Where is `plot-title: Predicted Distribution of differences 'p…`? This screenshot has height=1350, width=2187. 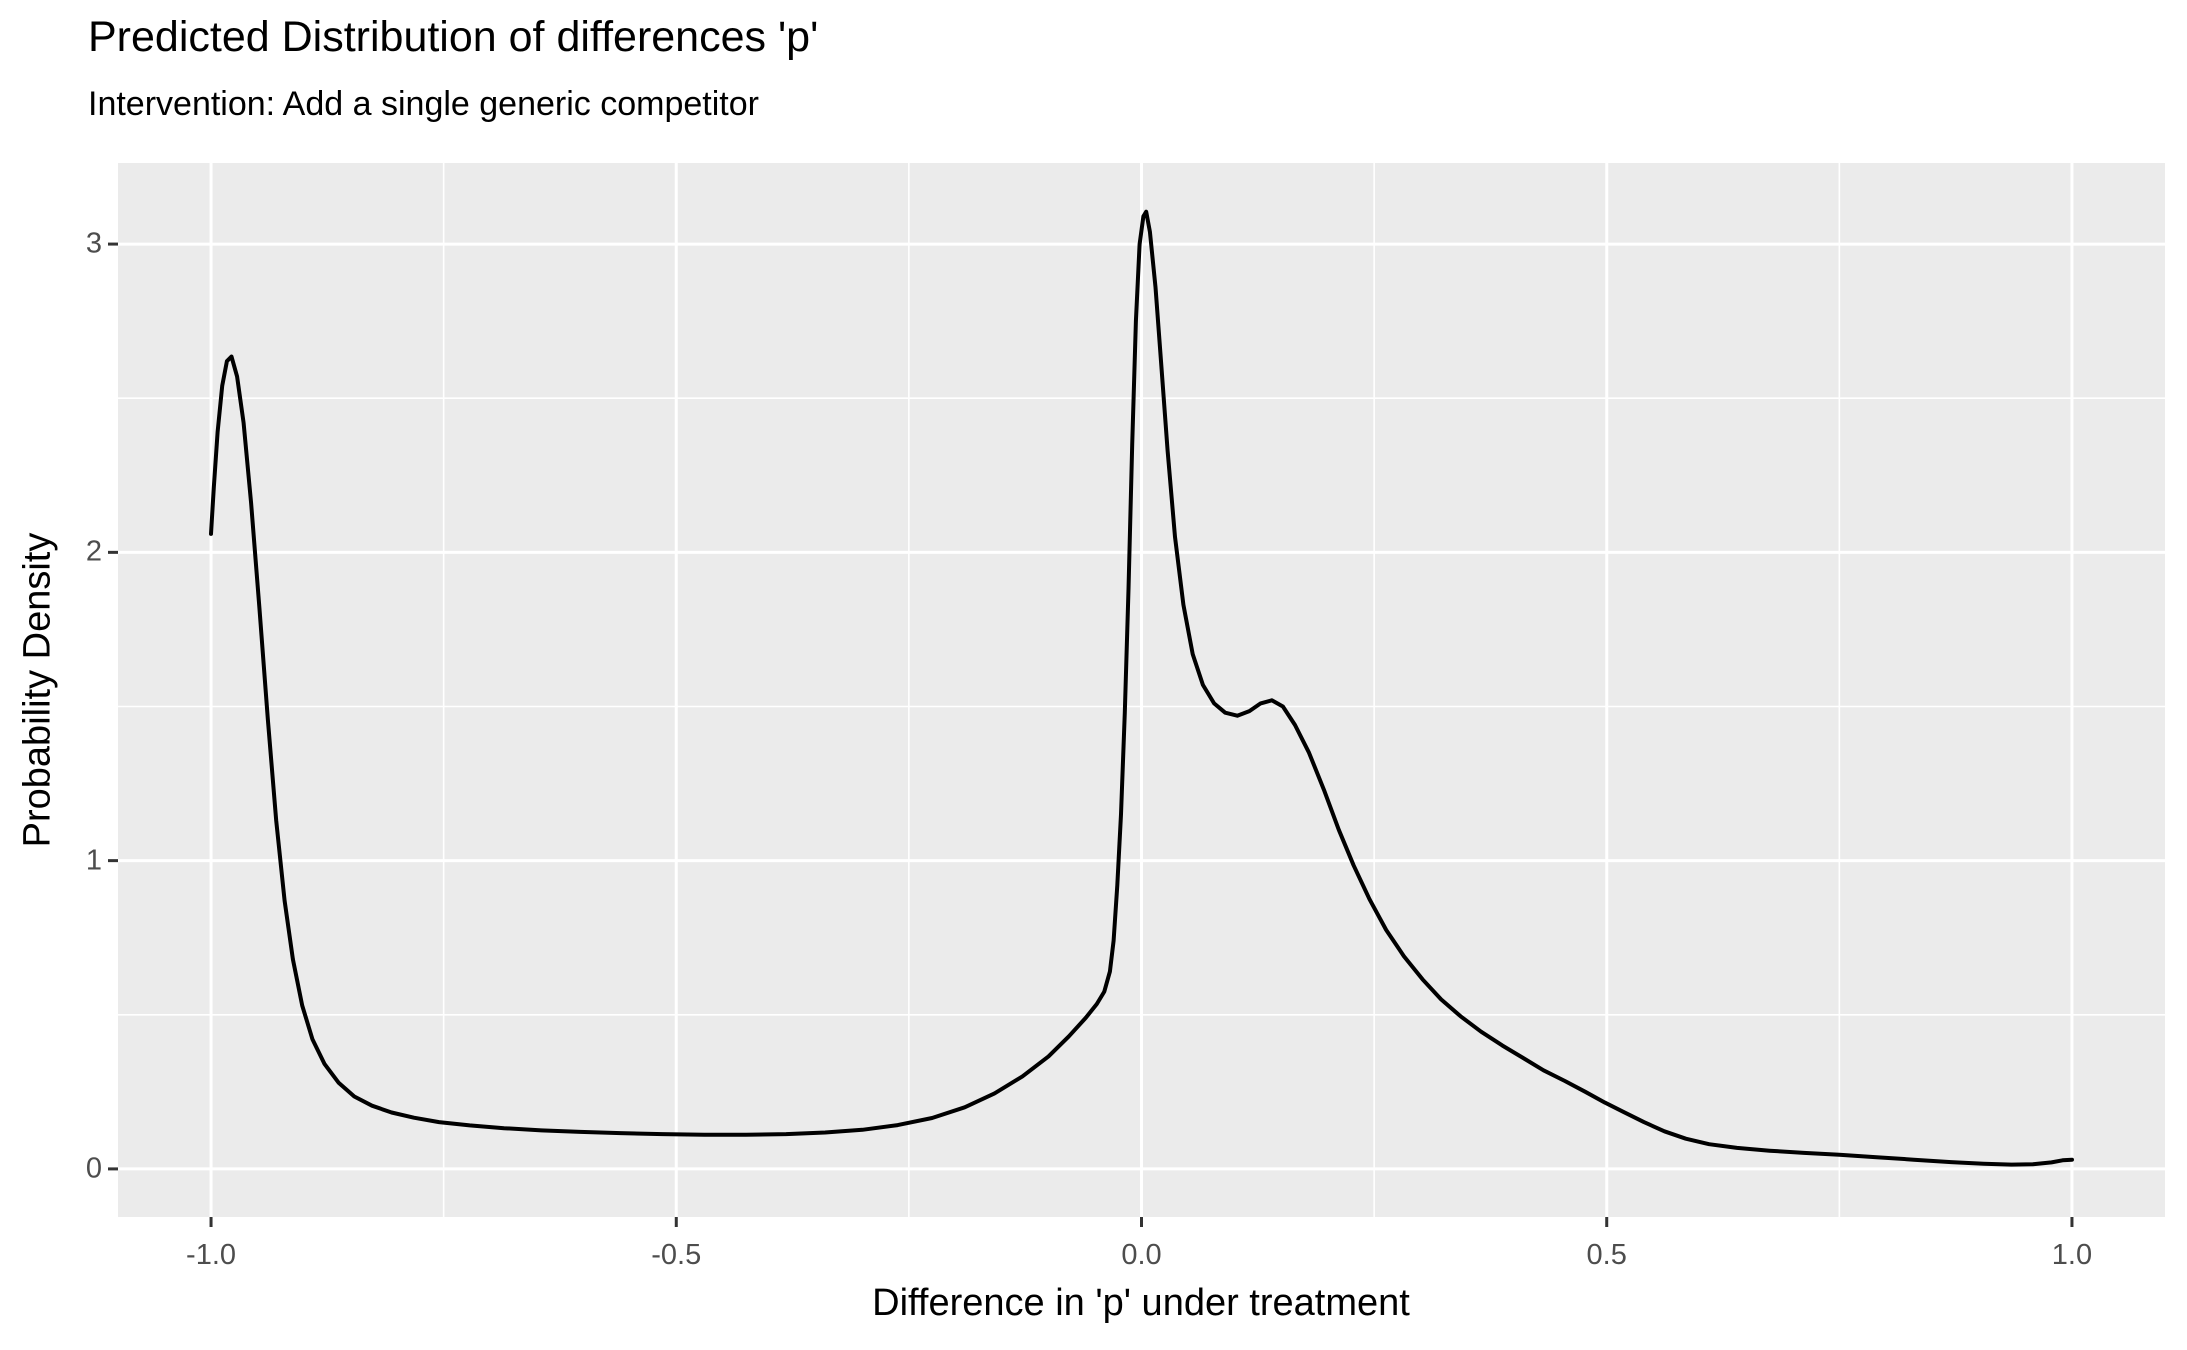 plot-title: Predicted Distribution of differences 'p… is located at coordinates (453, 37).